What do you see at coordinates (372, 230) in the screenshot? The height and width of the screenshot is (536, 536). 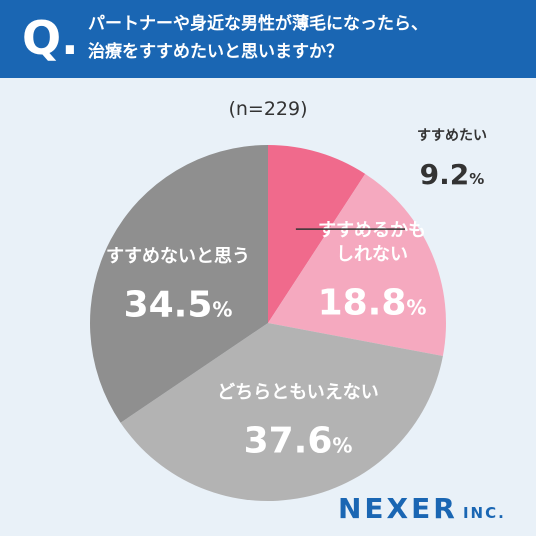 I see `slice-label-2-line-1: すすめるかも` at bounding box center [372, 230].